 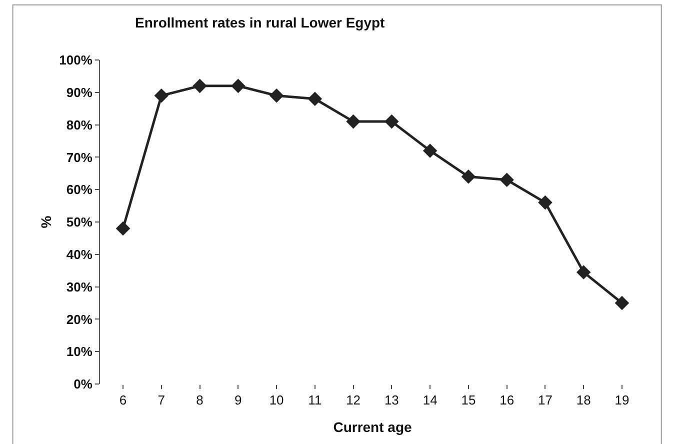 What do you see at coordinates (123, 400) in the screenshot?
I see `x-tick-label: 6` at bounding box center [123, 400].